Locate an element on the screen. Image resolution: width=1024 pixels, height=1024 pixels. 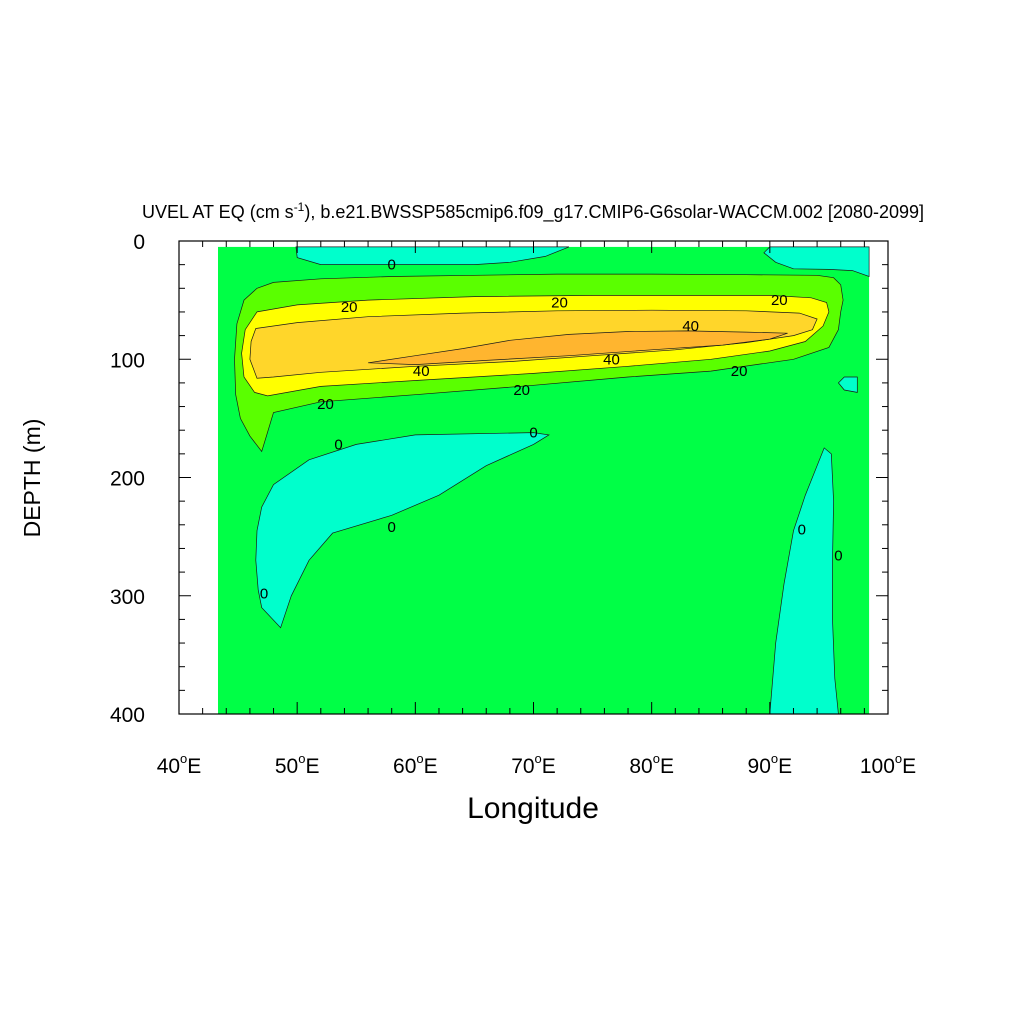
y-tick-label: 300 is located at coordinates (127, 597).